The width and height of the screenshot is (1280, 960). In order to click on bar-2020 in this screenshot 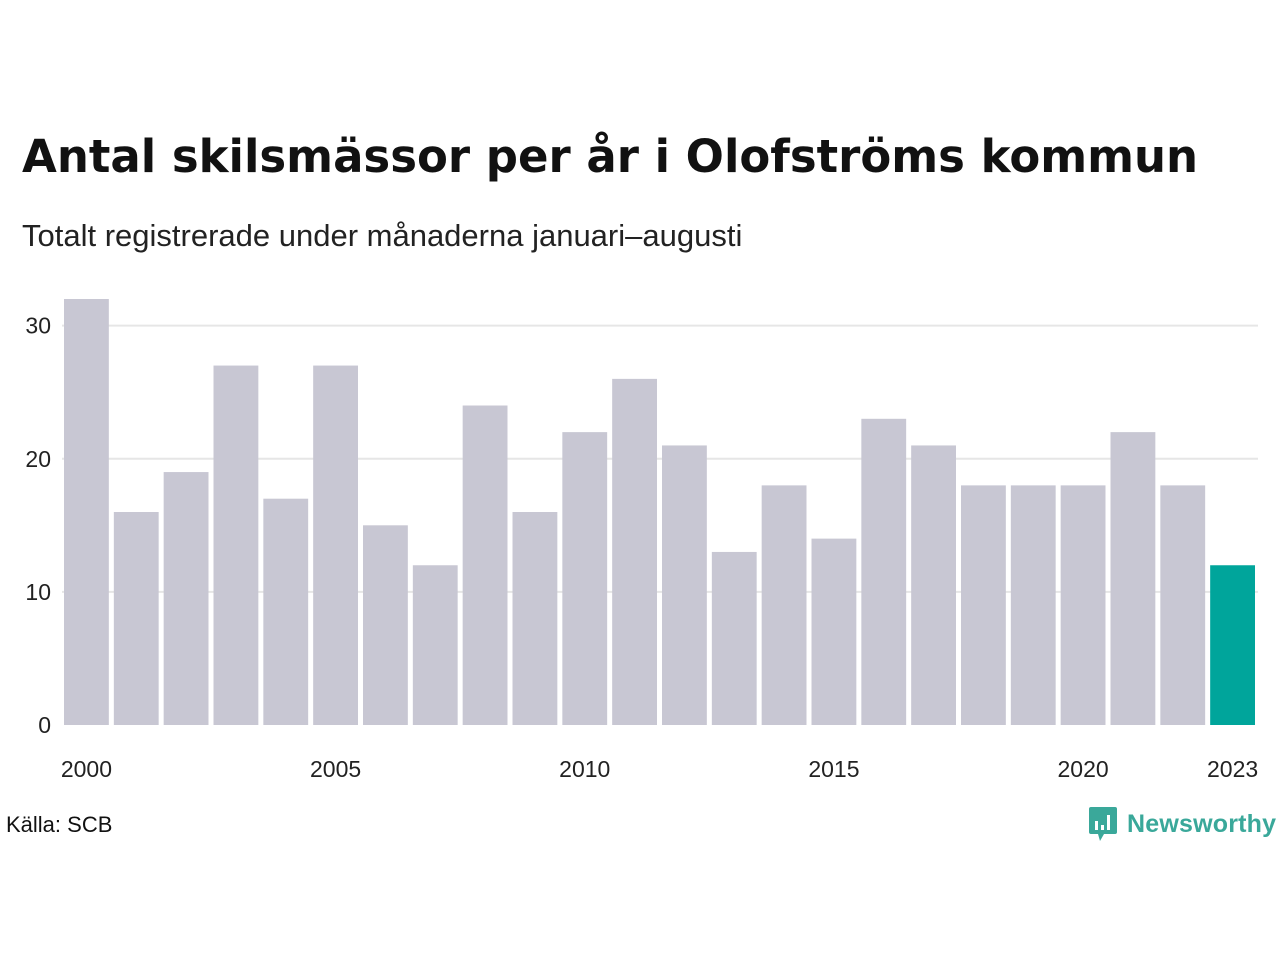, I will do `click(1083, 605)`.